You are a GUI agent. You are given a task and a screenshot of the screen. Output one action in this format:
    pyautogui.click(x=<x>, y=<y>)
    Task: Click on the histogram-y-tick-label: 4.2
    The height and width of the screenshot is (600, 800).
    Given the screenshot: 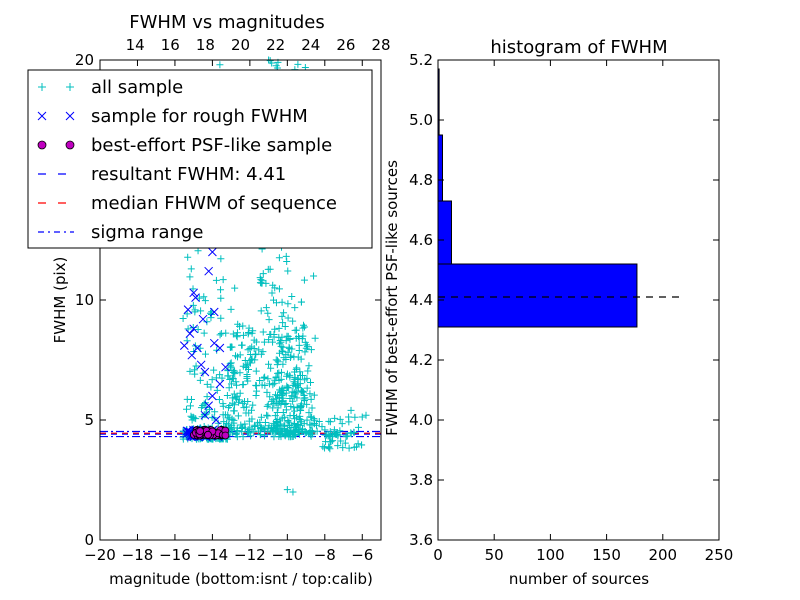 What is the action you would take?
    pyautogui.click(x=421, y=360)
    